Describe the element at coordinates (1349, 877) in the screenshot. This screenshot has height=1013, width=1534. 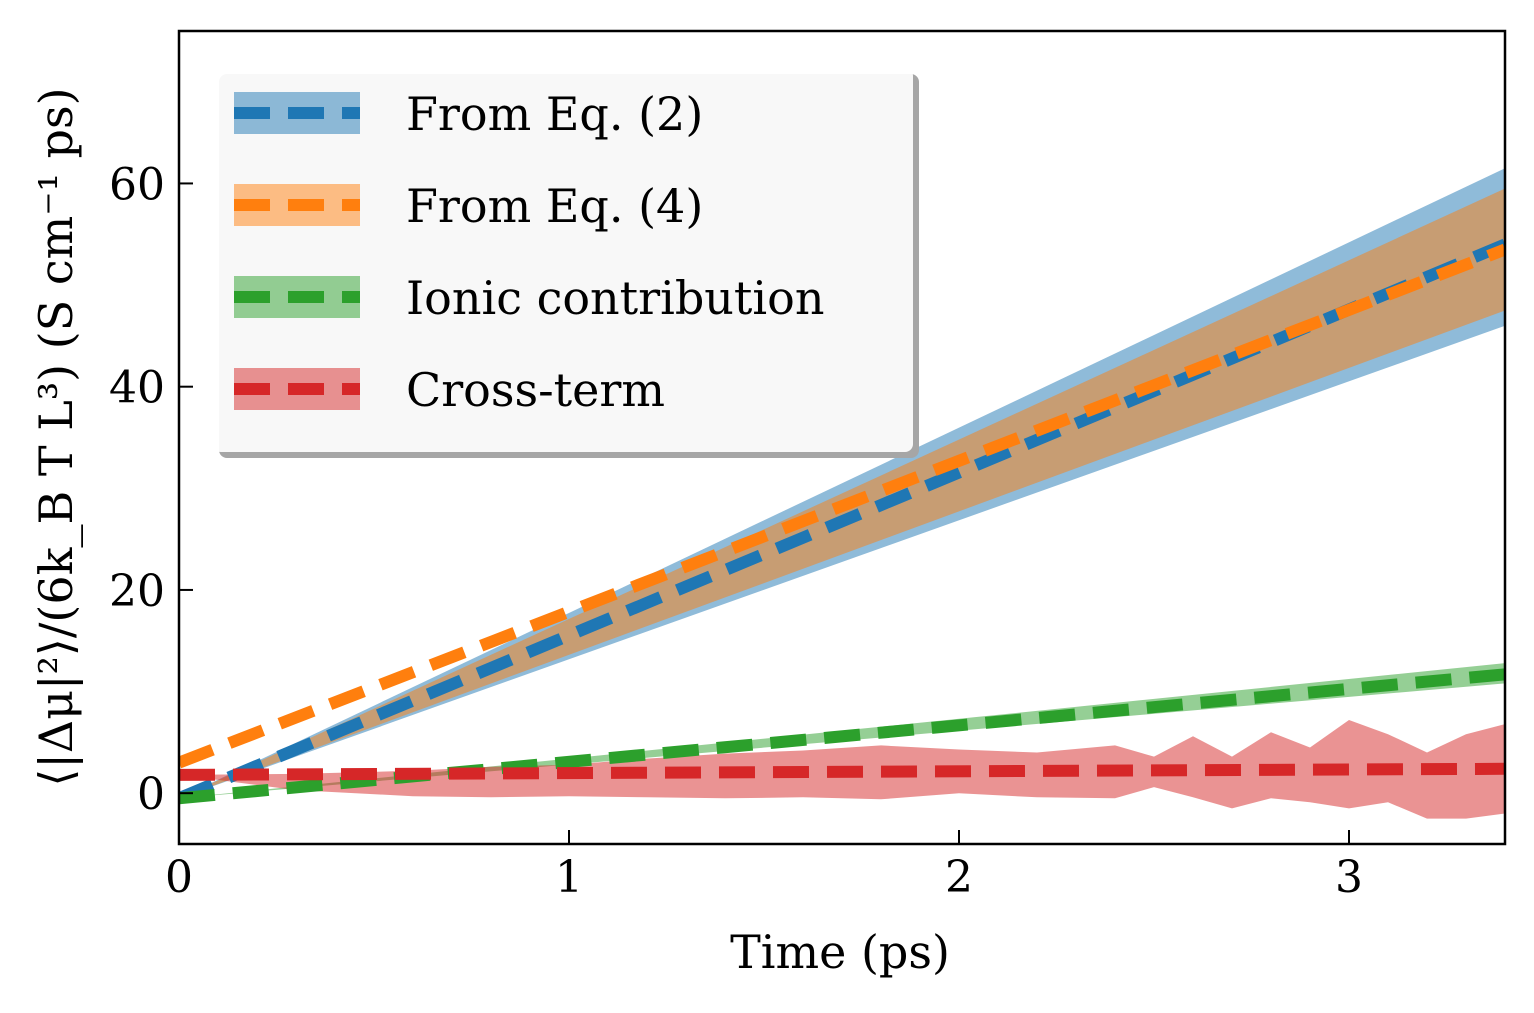
I see `x-tick-label: 3` at that location.